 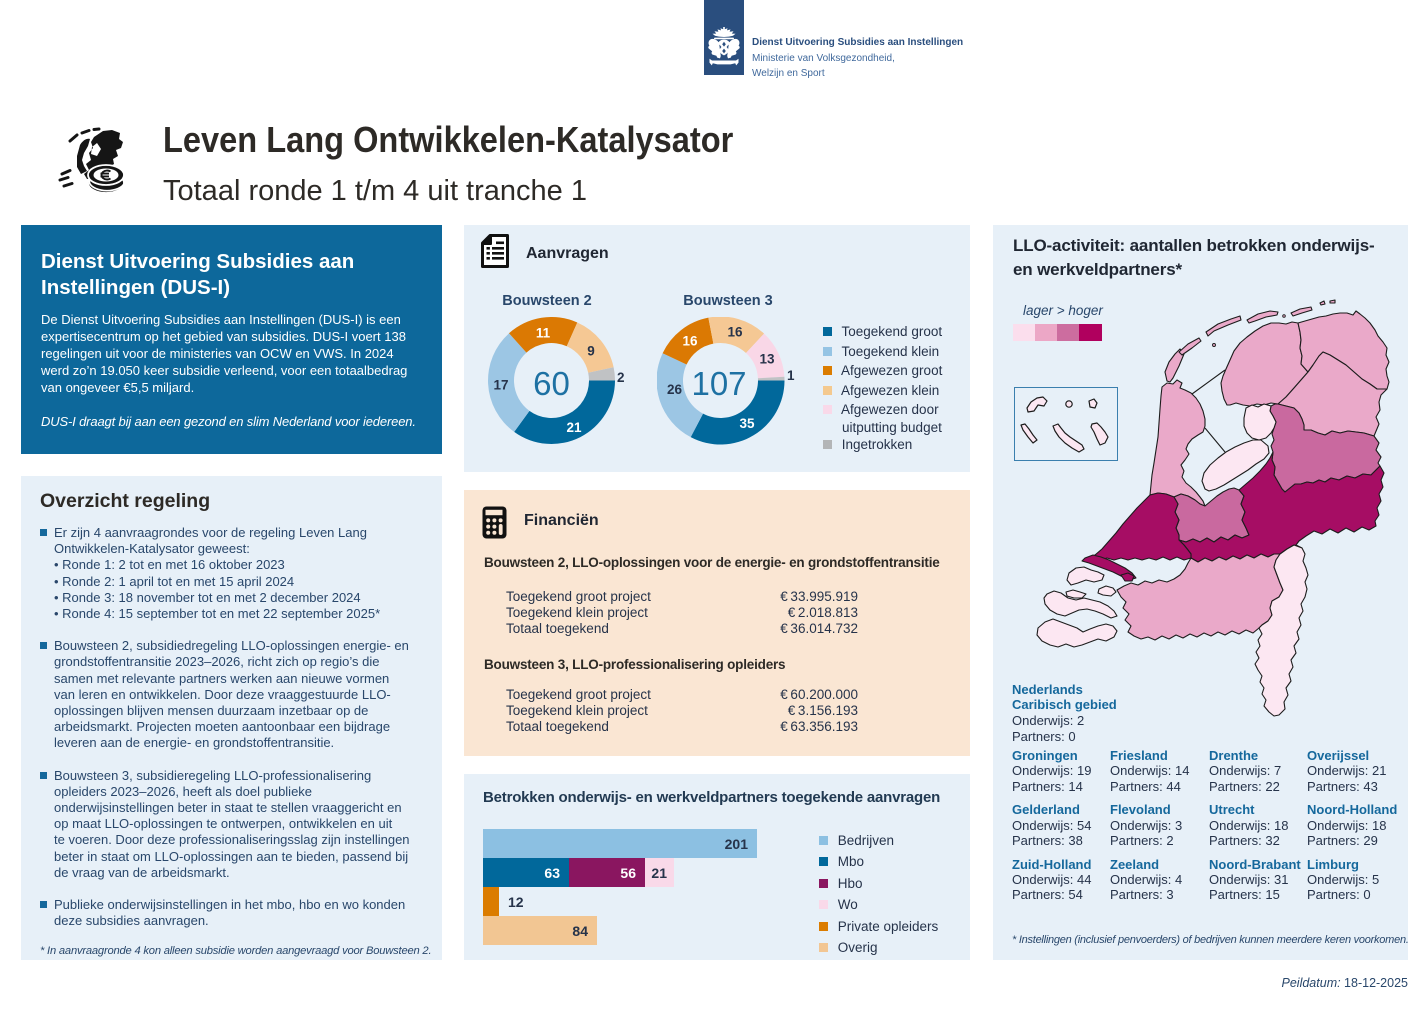 I want to click on svg-text: 35, so click(x=747, y=423).